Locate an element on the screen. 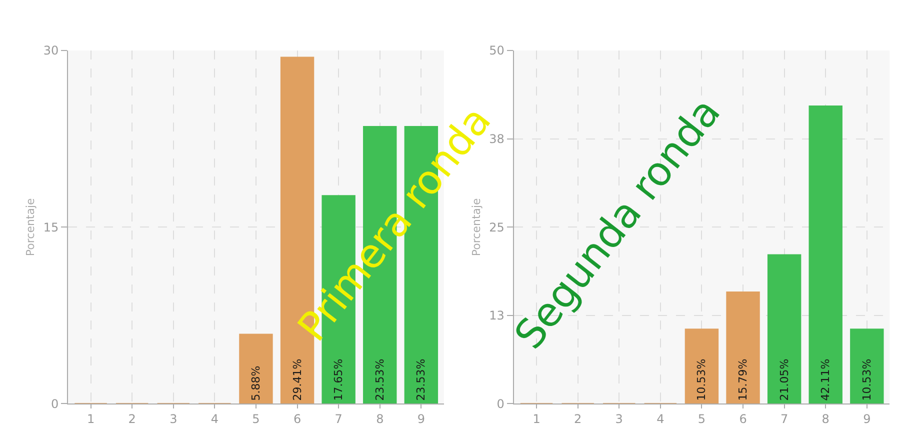 The height and width of the screenshot is (448, 902). data-label: 15.79% is located at coordinates (743, 379).